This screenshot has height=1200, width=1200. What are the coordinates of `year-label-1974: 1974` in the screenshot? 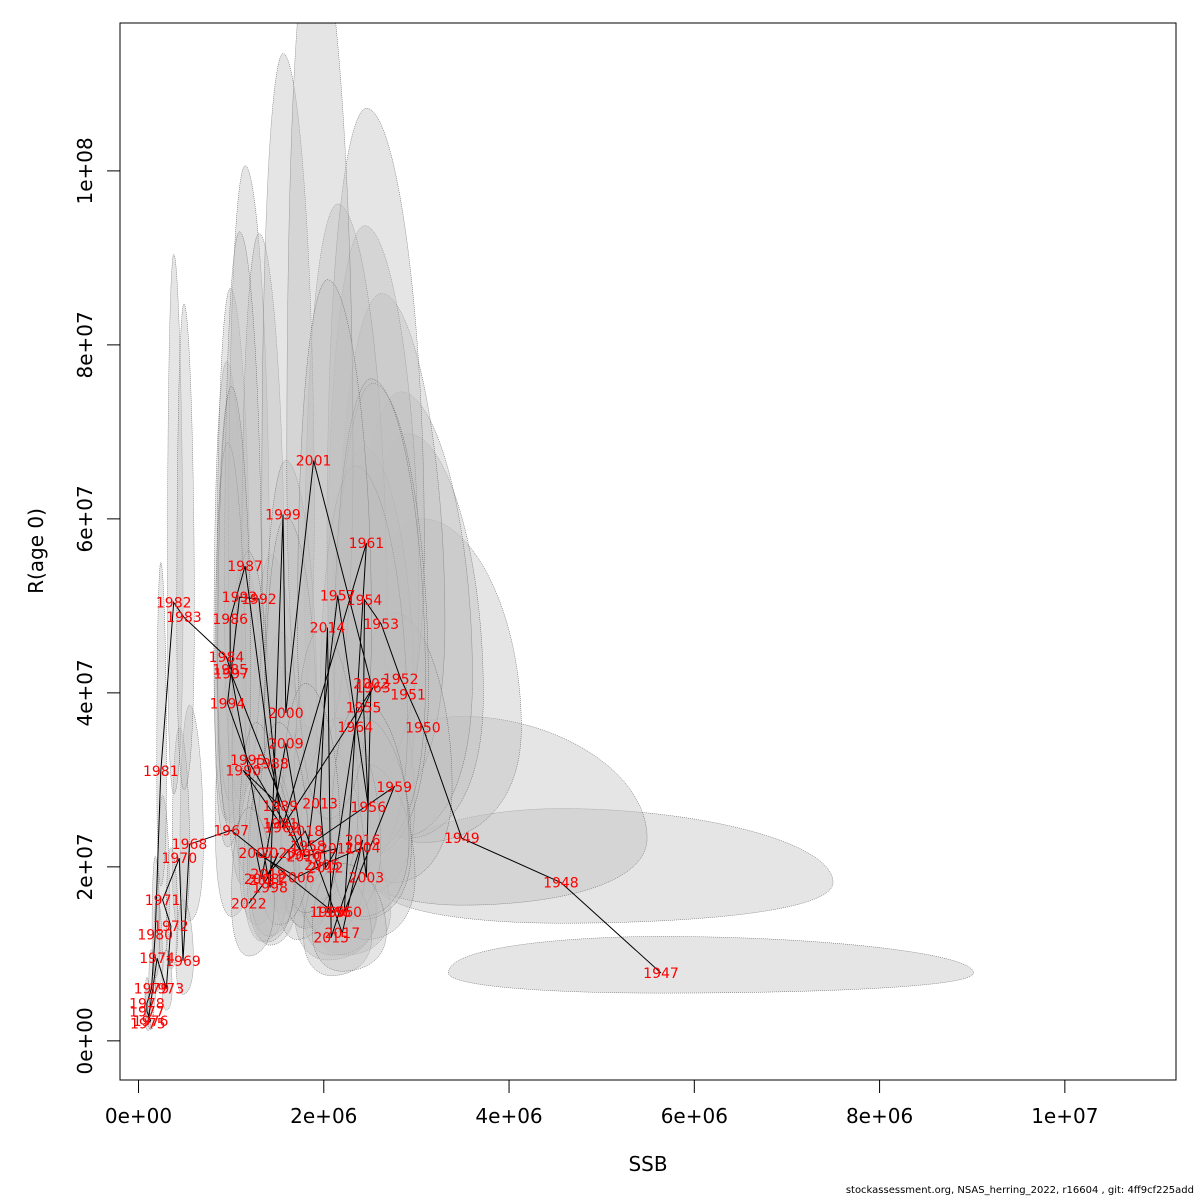 It's located at (157, 959).